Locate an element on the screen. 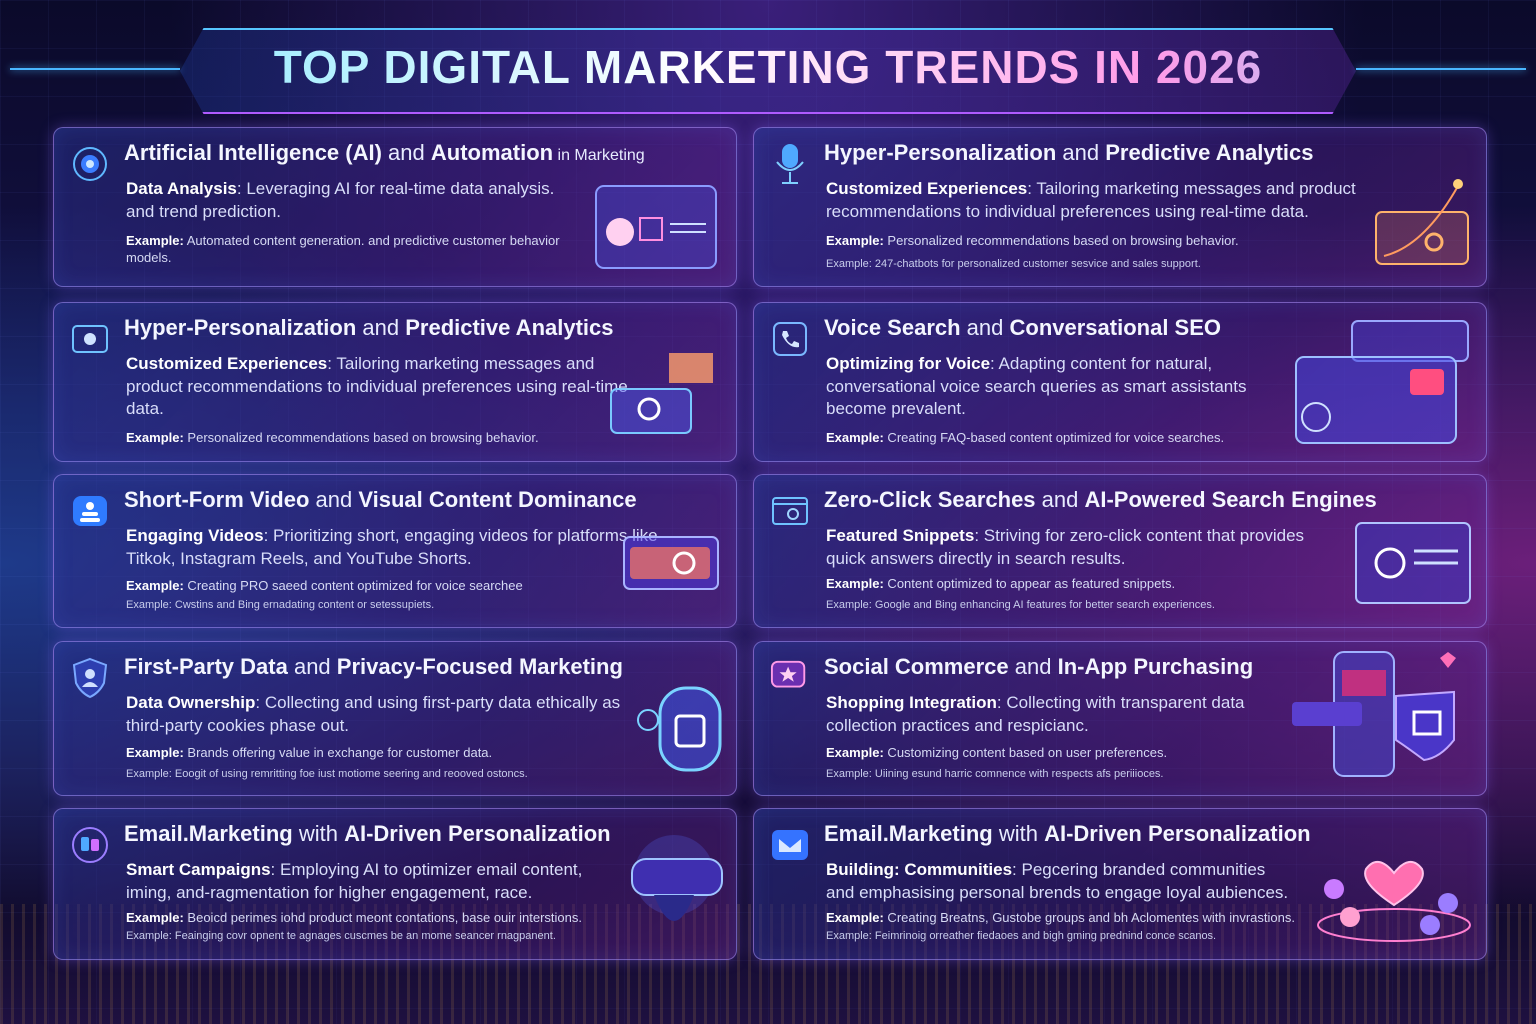  card-title-secondary: AI-Powered Search Engines is located at coordinates (1230, 499).